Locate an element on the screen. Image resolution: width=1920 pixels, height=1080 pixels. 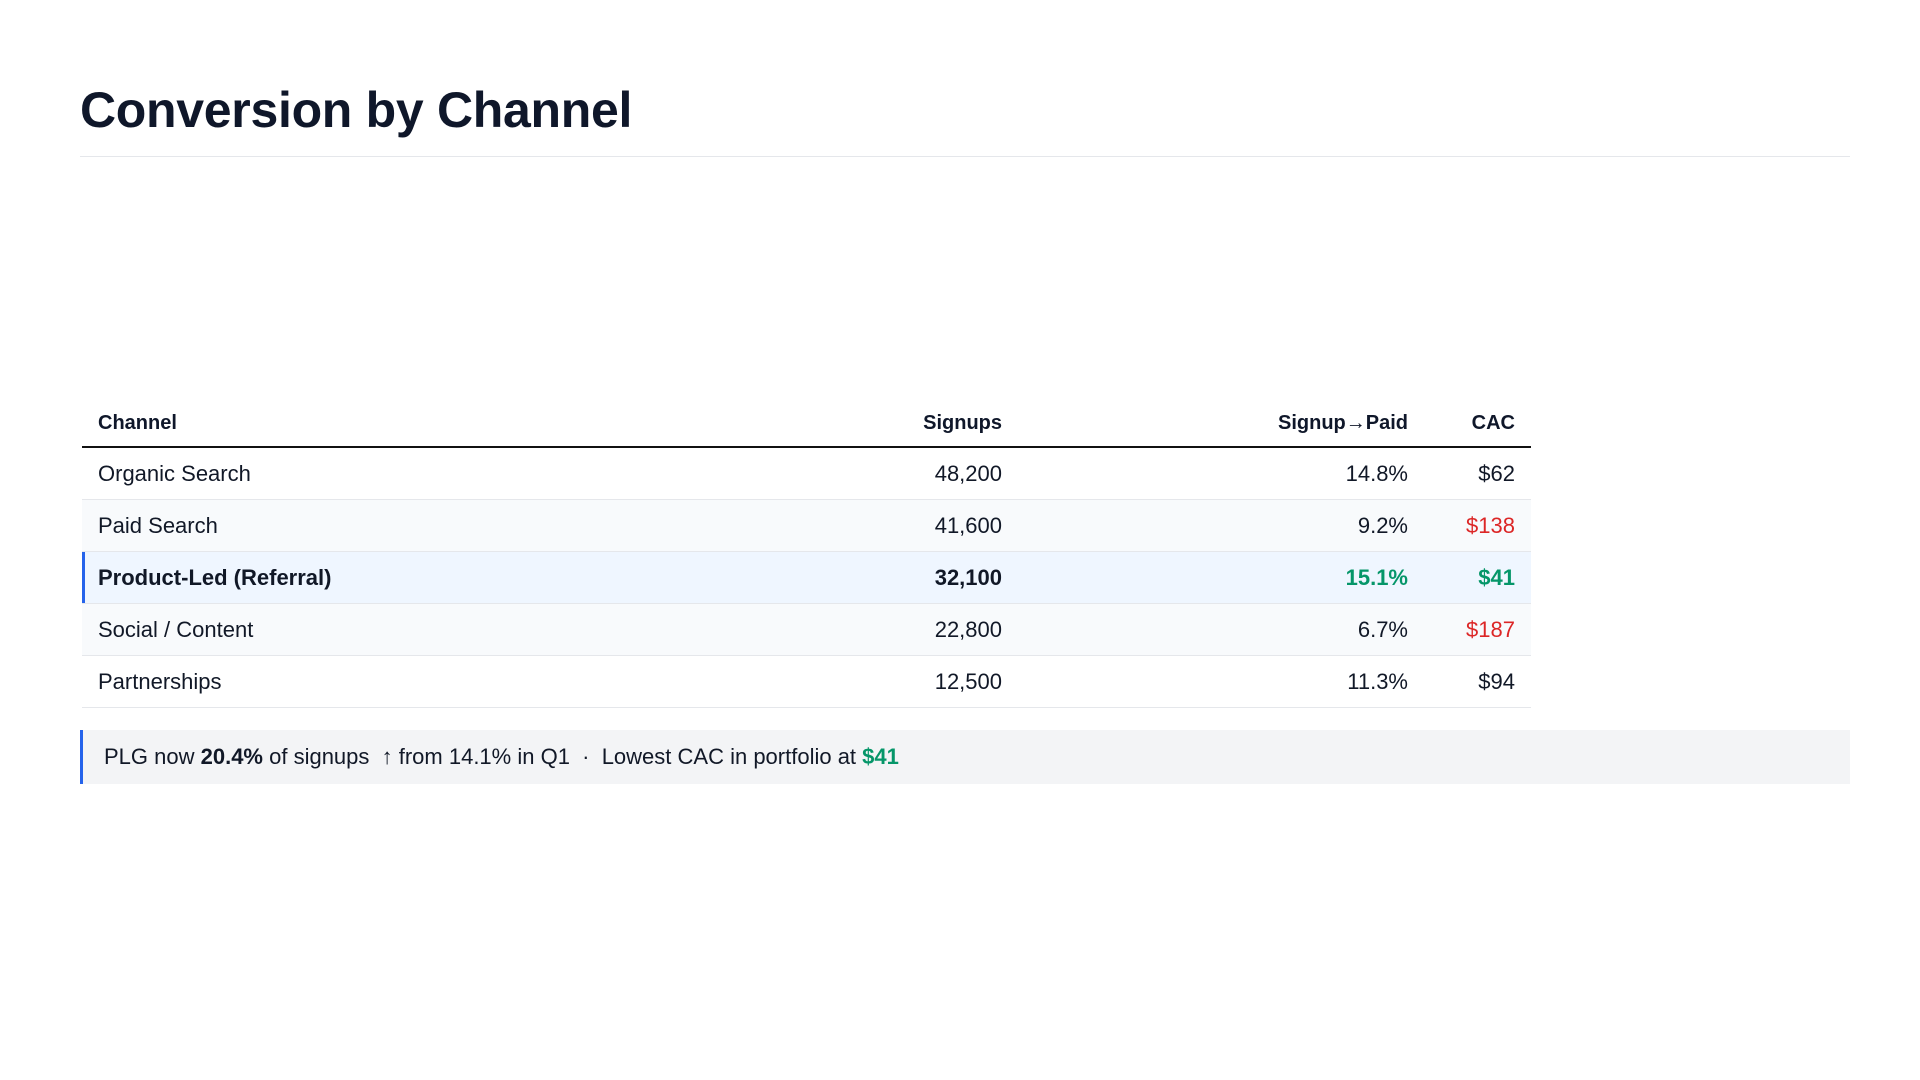
page-title: Conversion by Channel is located at coordinates (356, 110).